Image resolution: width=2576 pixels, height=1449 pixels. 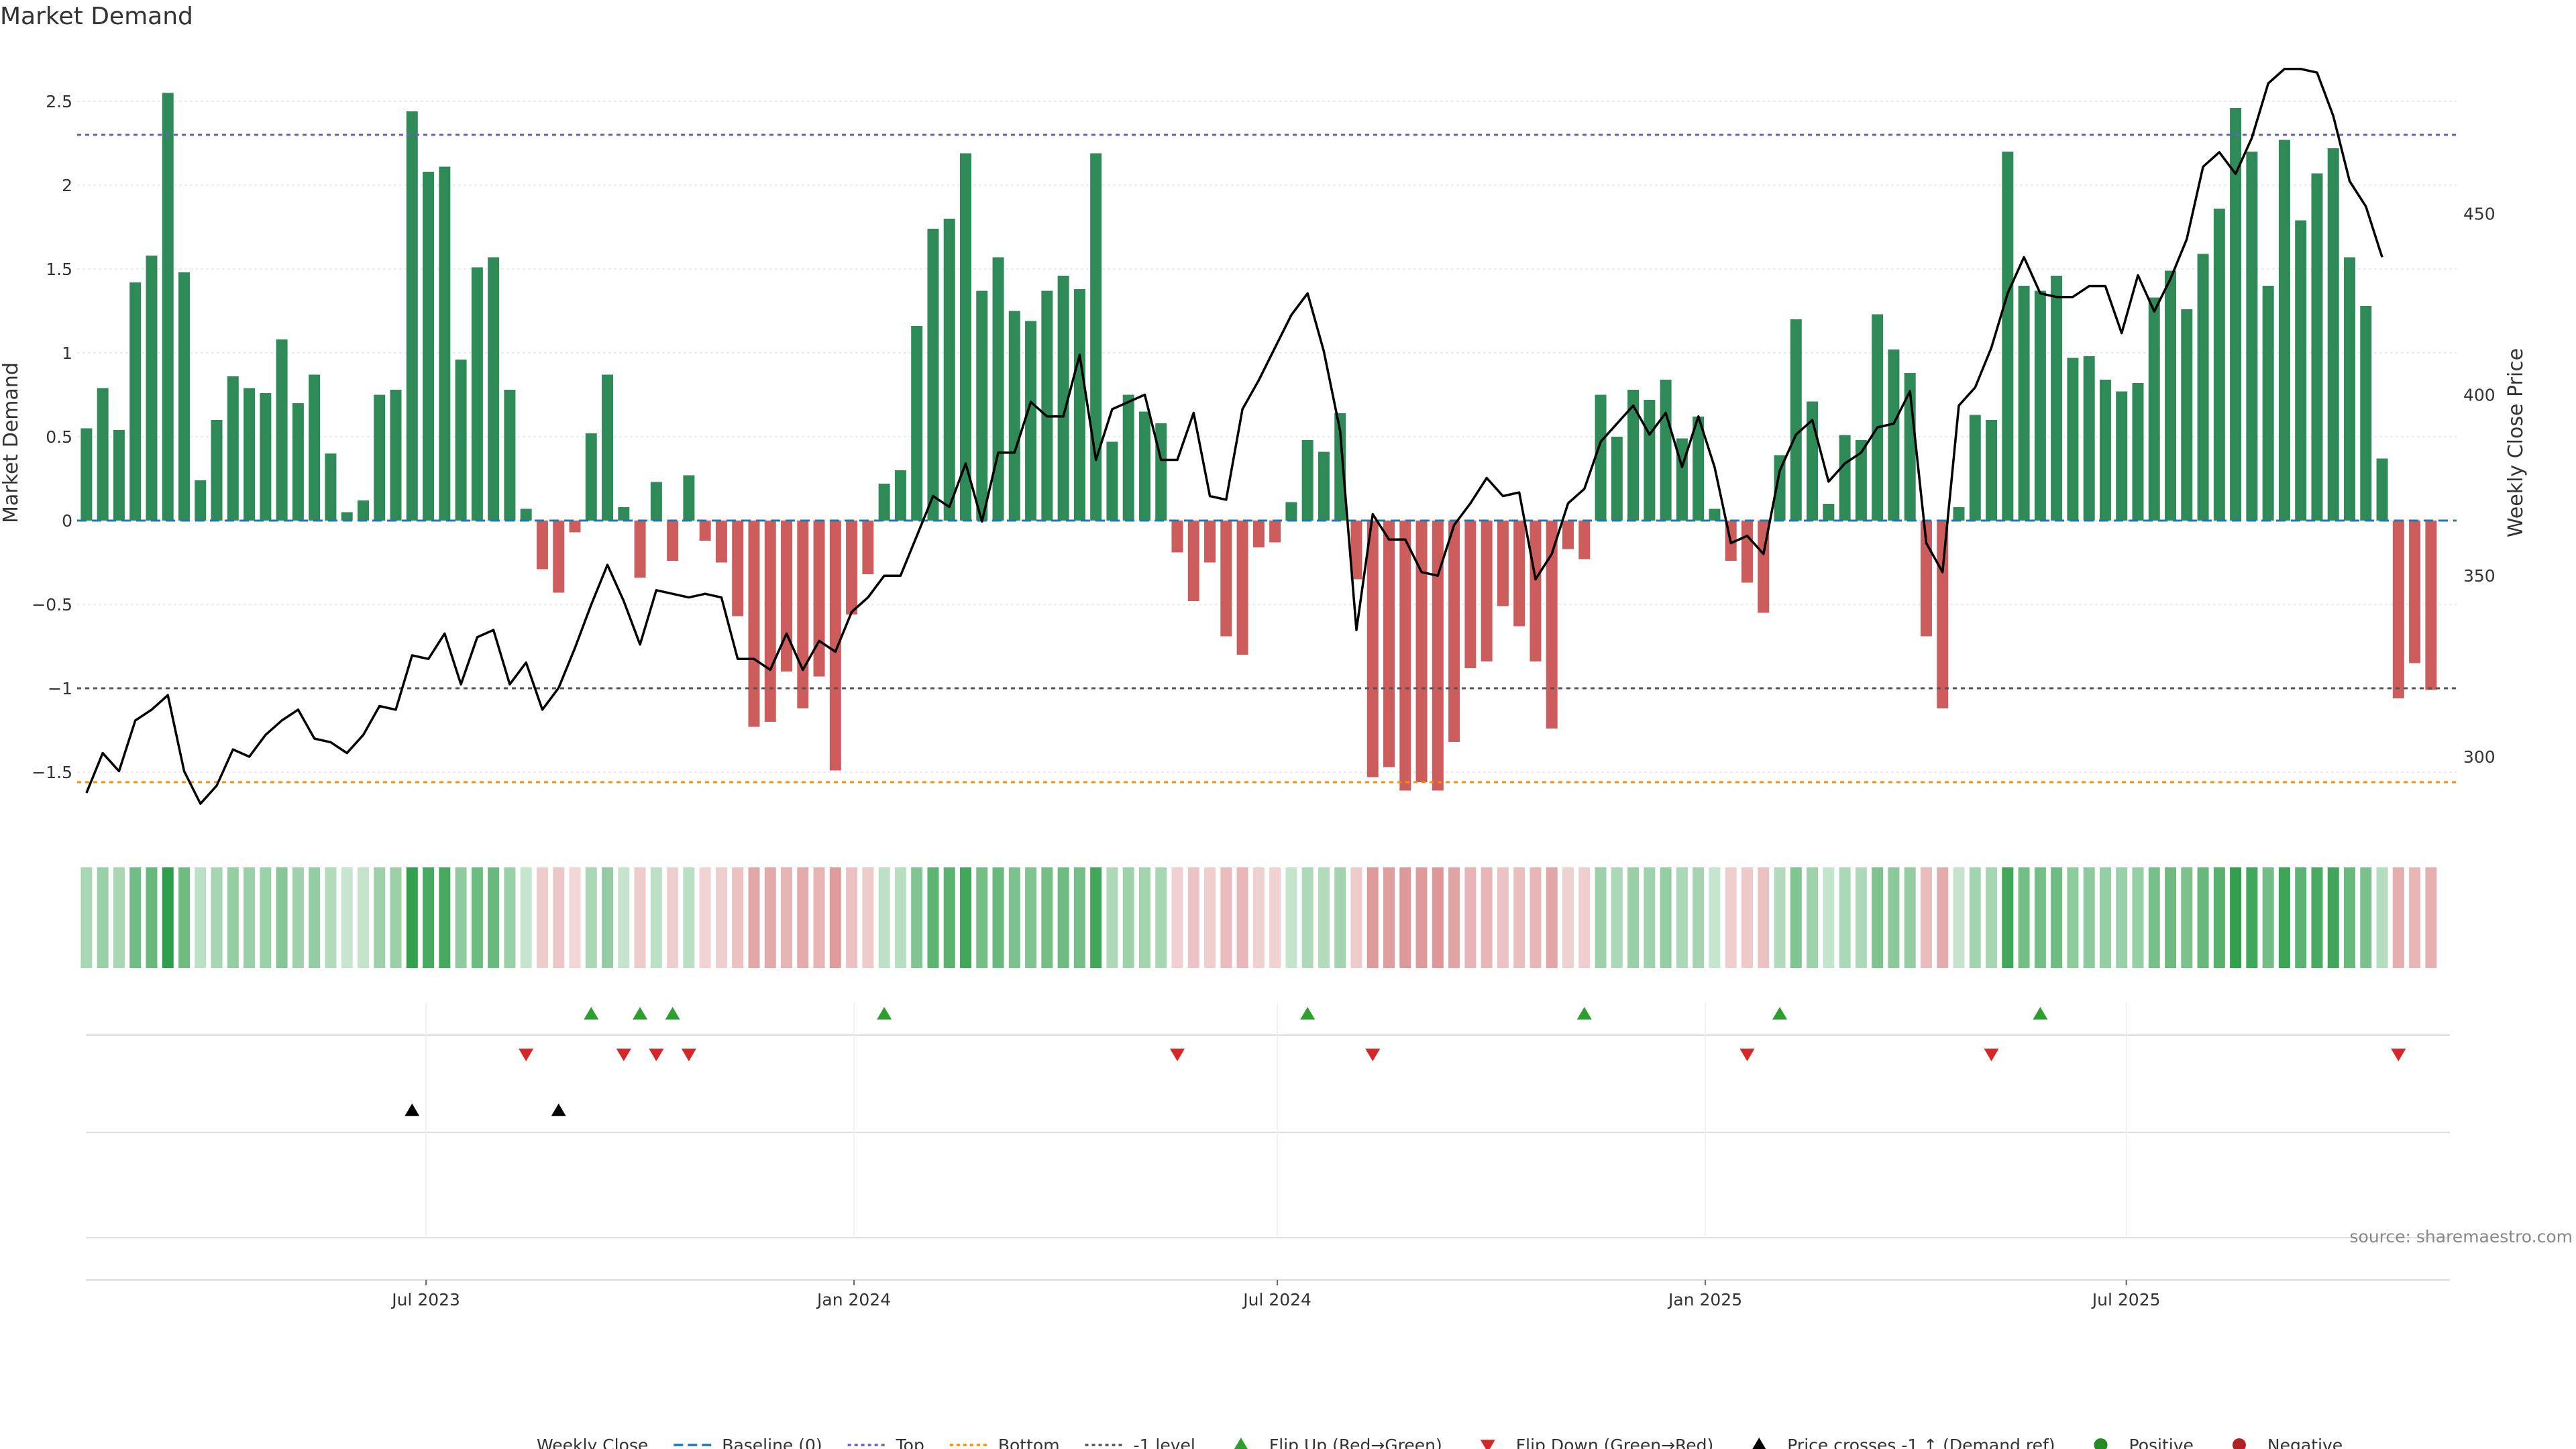 I want to click on x-tick-label: Jul 2024, so click(x=1276, y=1299).